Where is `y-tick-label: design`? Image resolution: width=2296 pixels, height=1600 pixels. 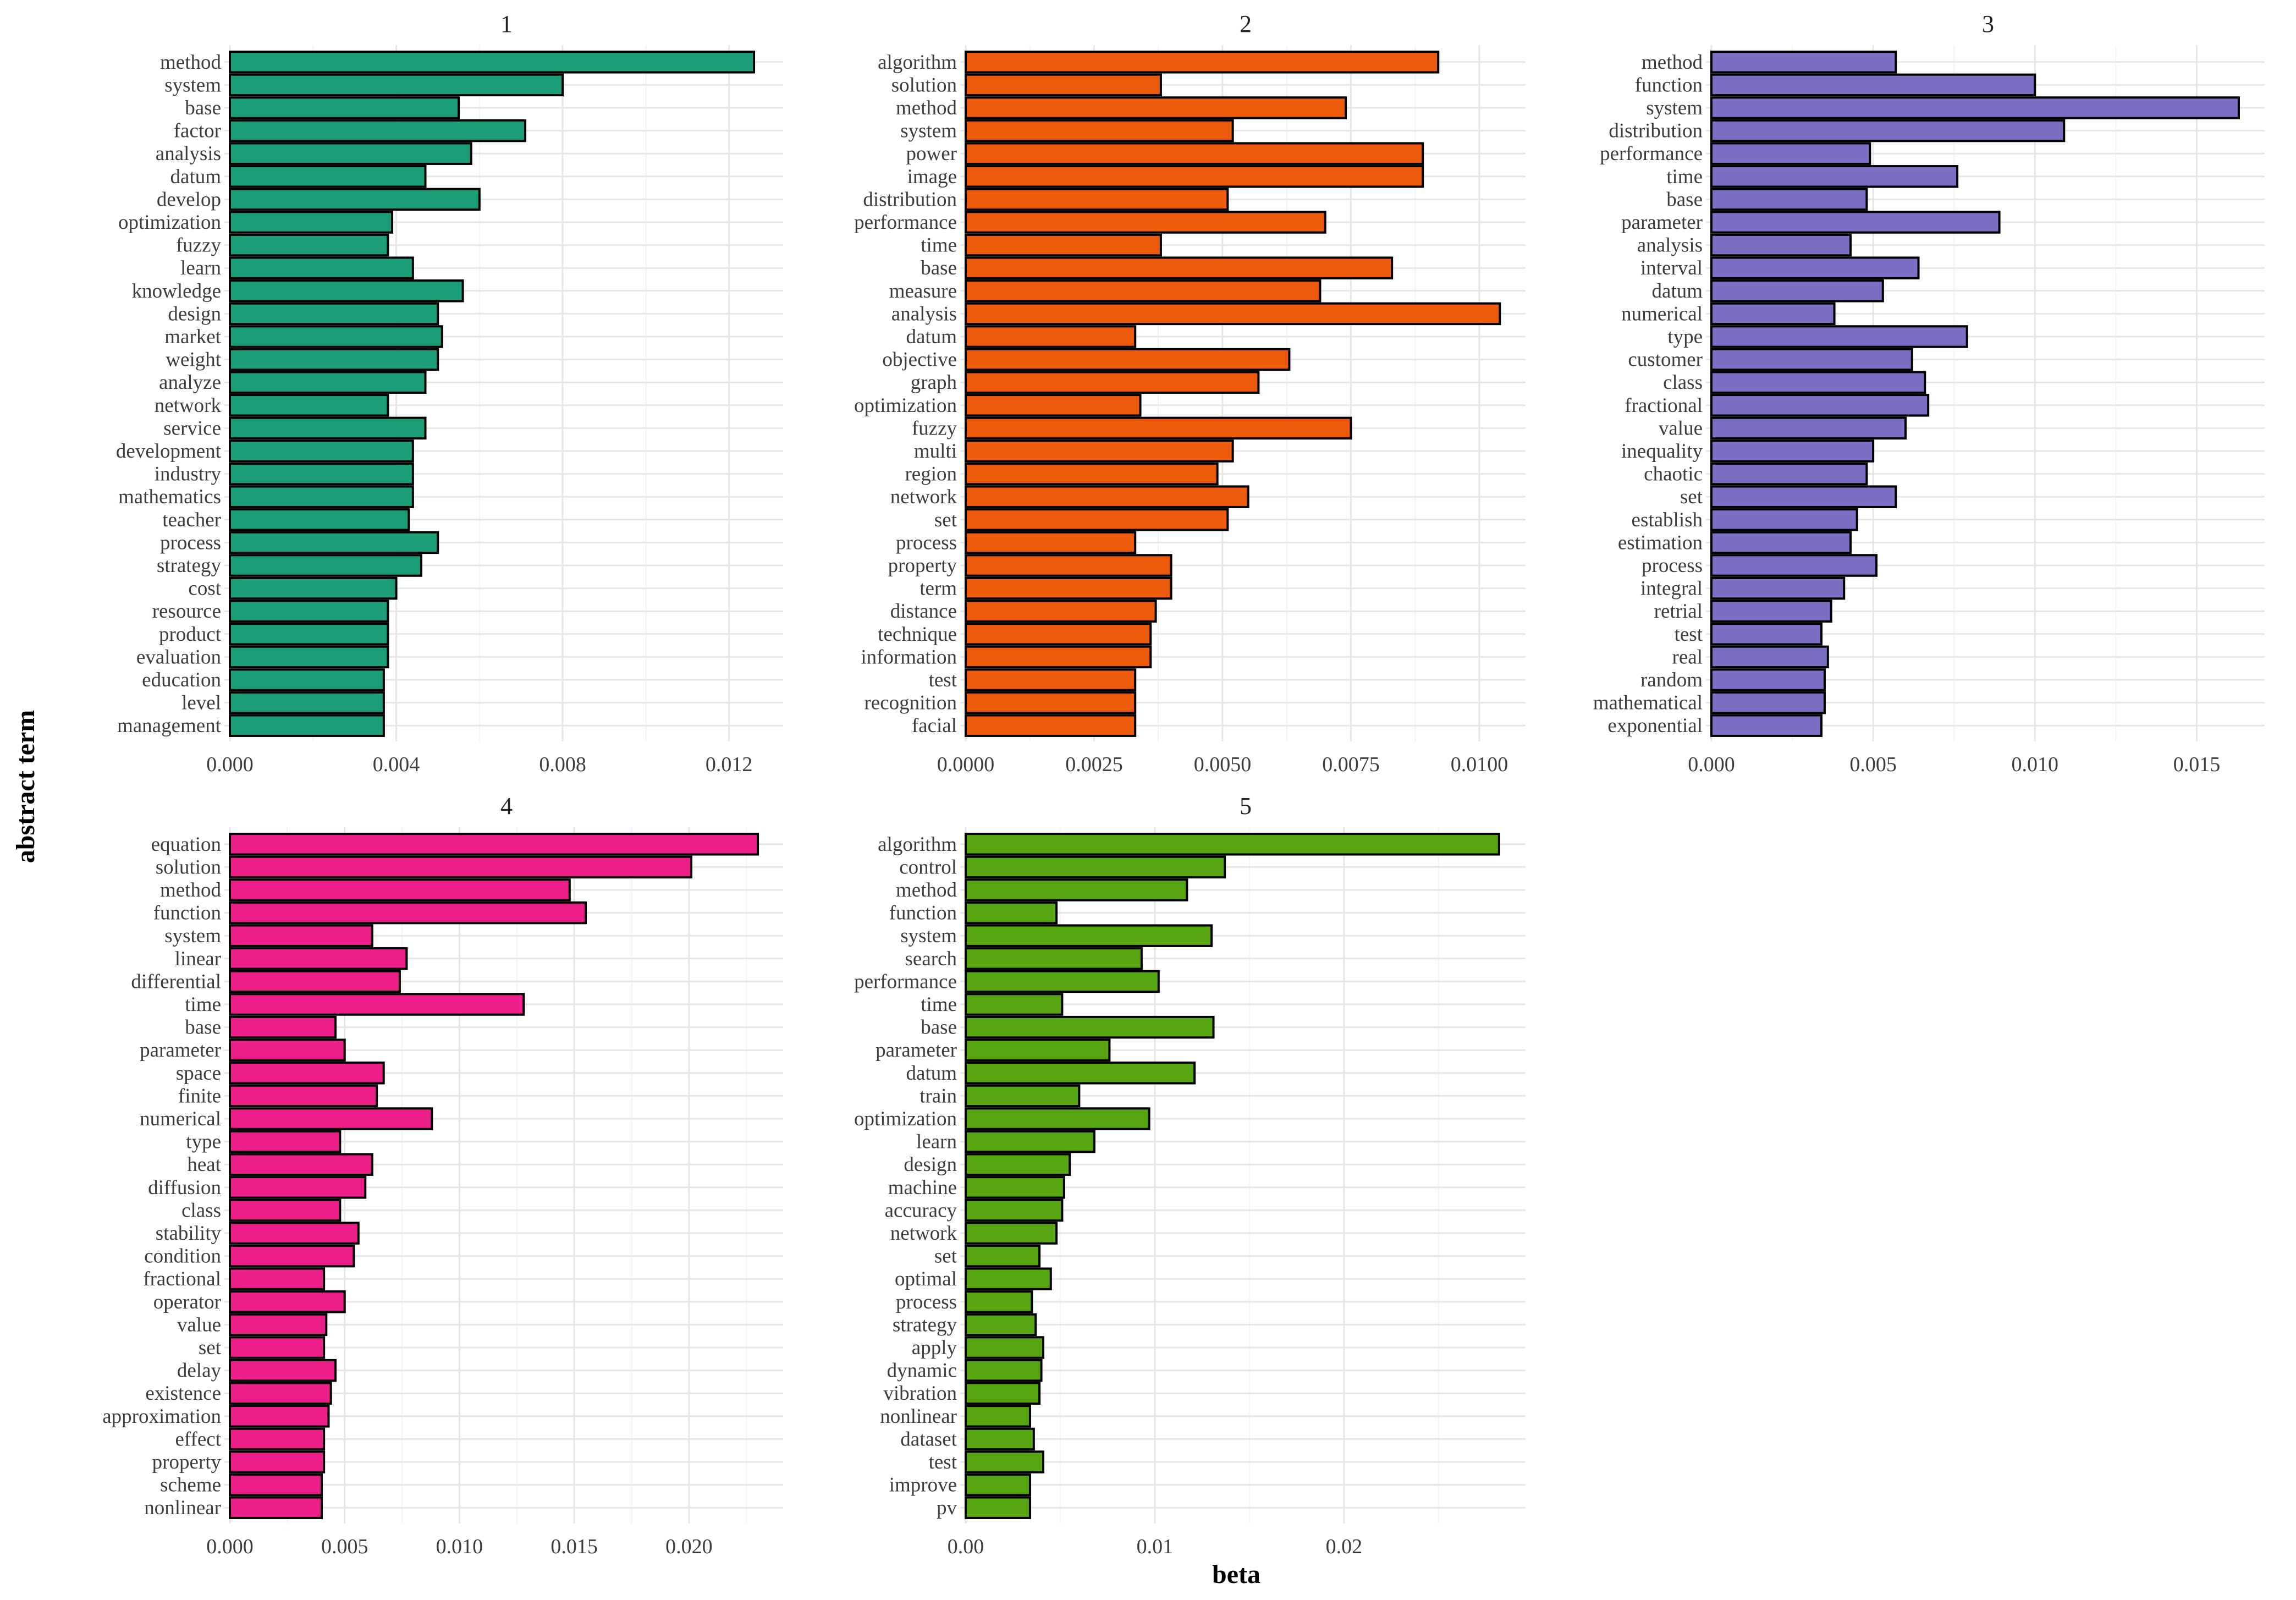 y-tick-label: design is located at coordinates (931, 1164).